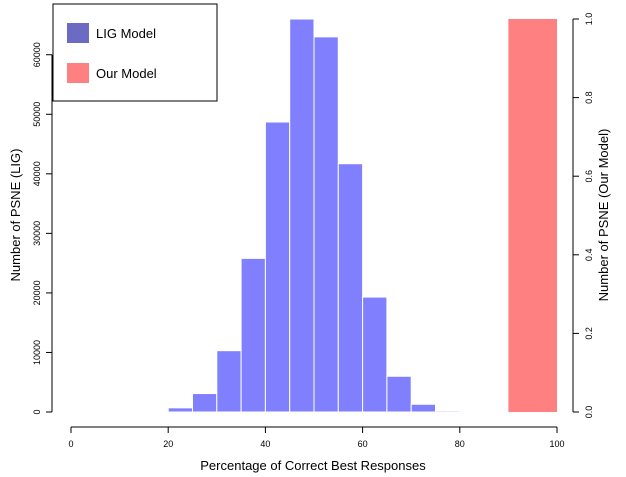  Describe the element at coordinates (556, 444) in the screenshot. I see `x-tick-label: 100` at that location.